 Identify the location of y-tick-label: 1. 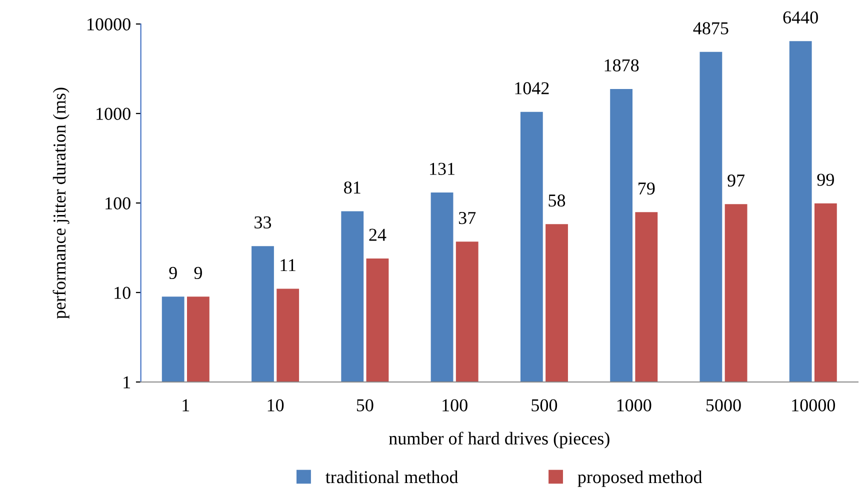
(127, 382).